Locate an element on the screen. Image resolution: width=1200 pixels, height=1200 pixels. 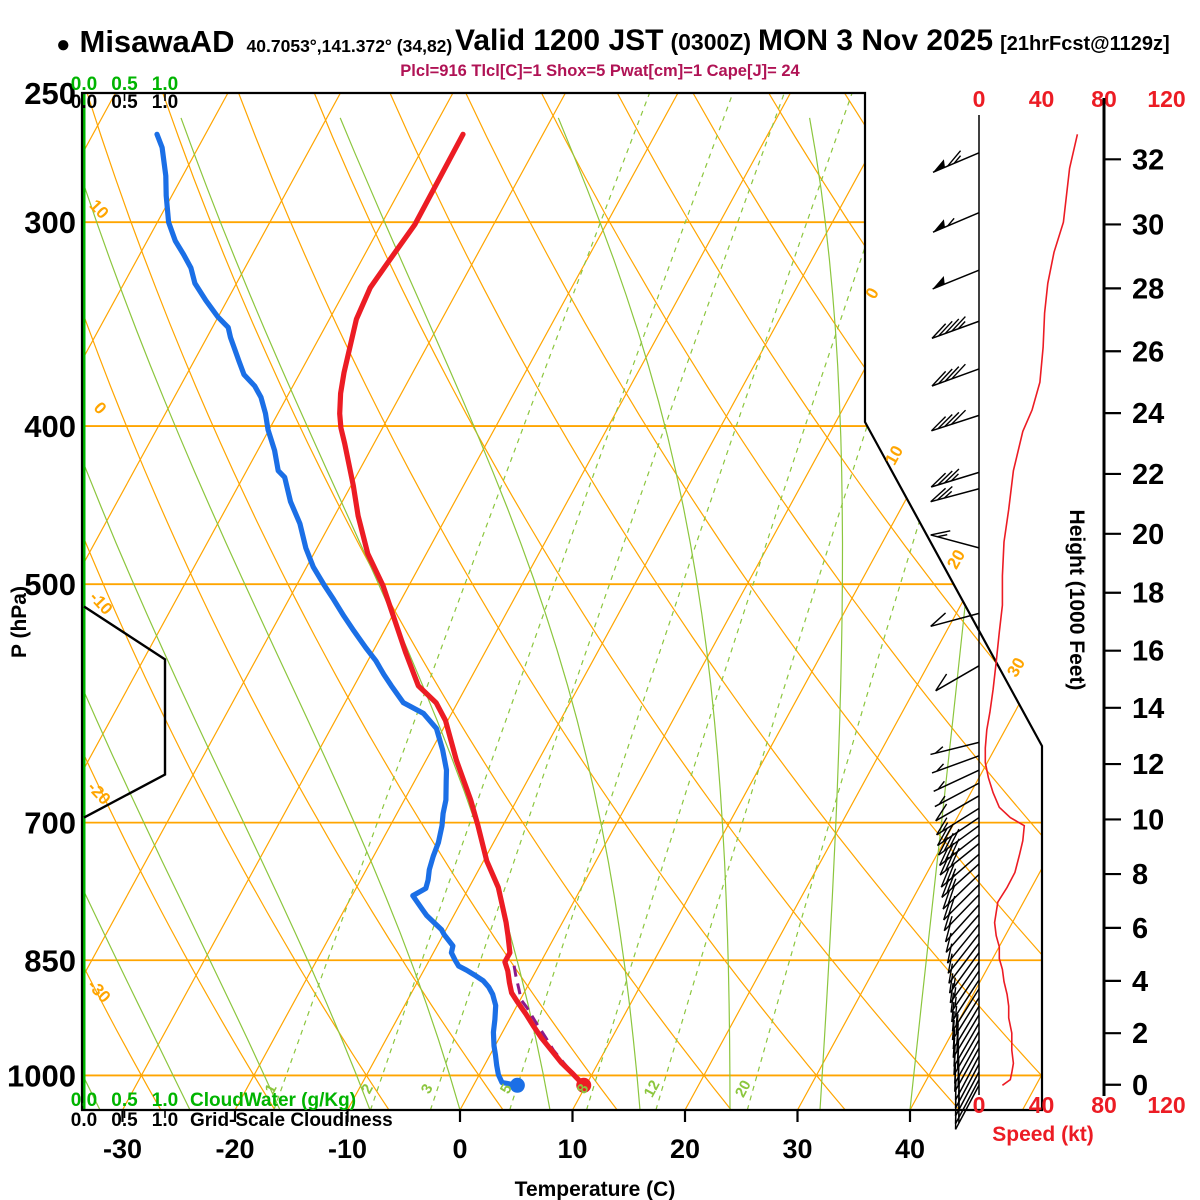
speed-scale-bottom: 80 is located at coordinates (1104, 1105).